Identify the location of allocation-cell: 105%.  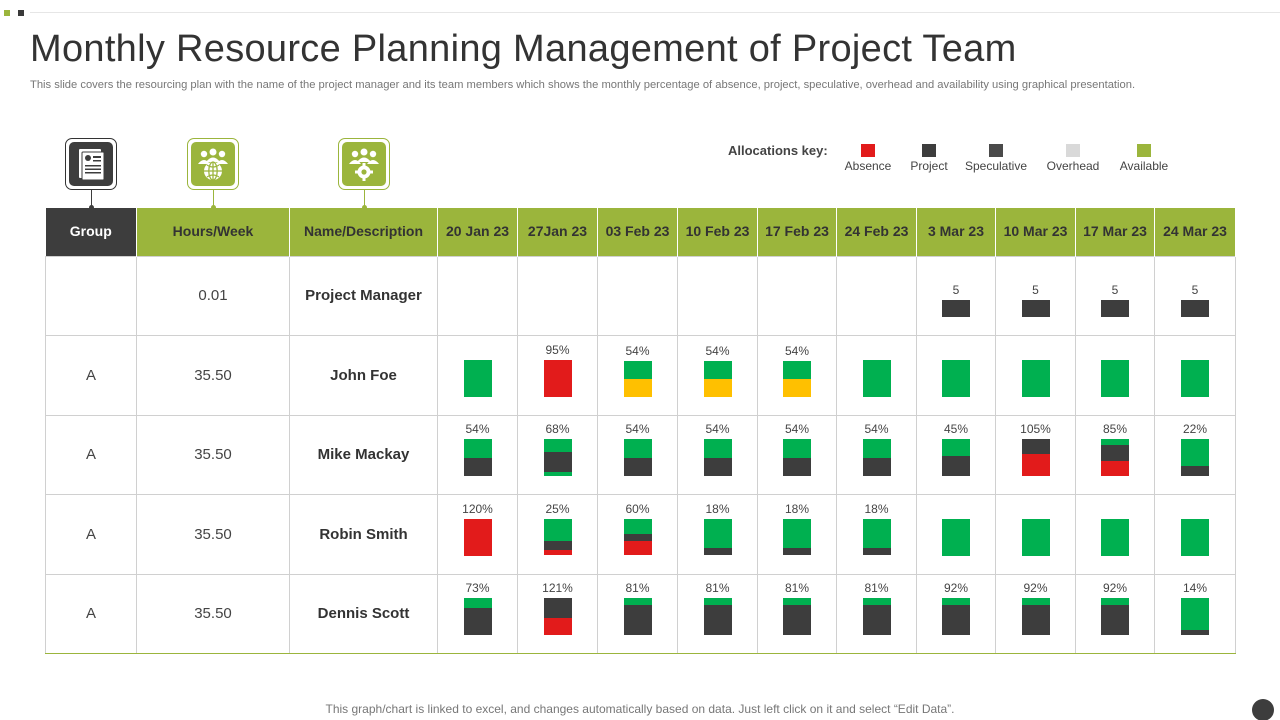
(1035, 454).